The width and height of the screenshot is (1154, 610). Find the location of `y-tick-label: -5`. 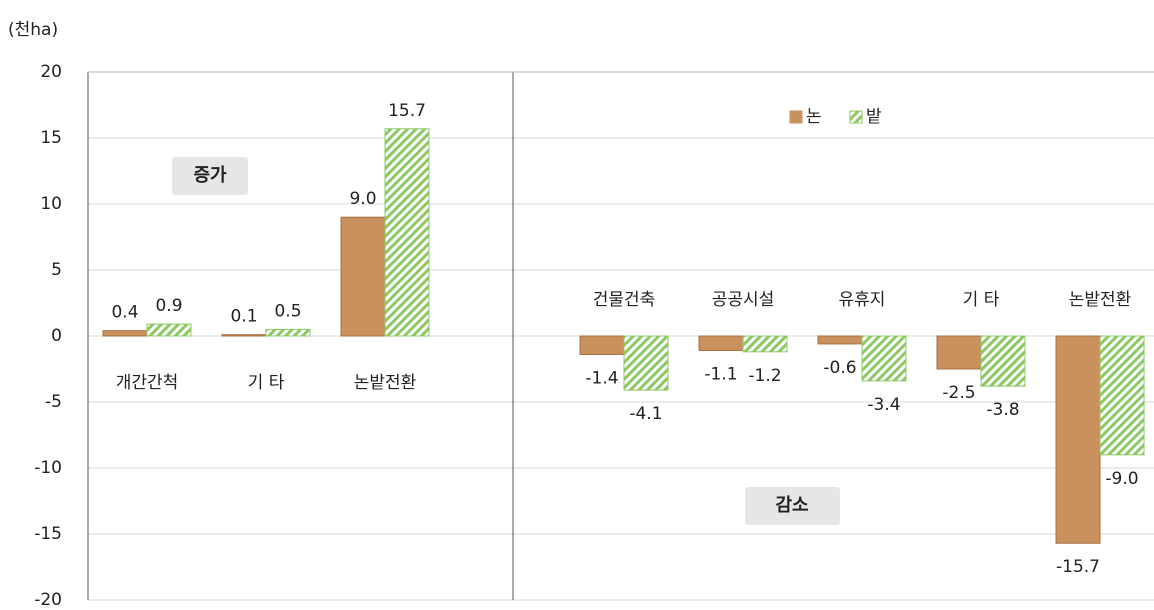

y-tick-label: -5 is located at coordinates (53, 402).